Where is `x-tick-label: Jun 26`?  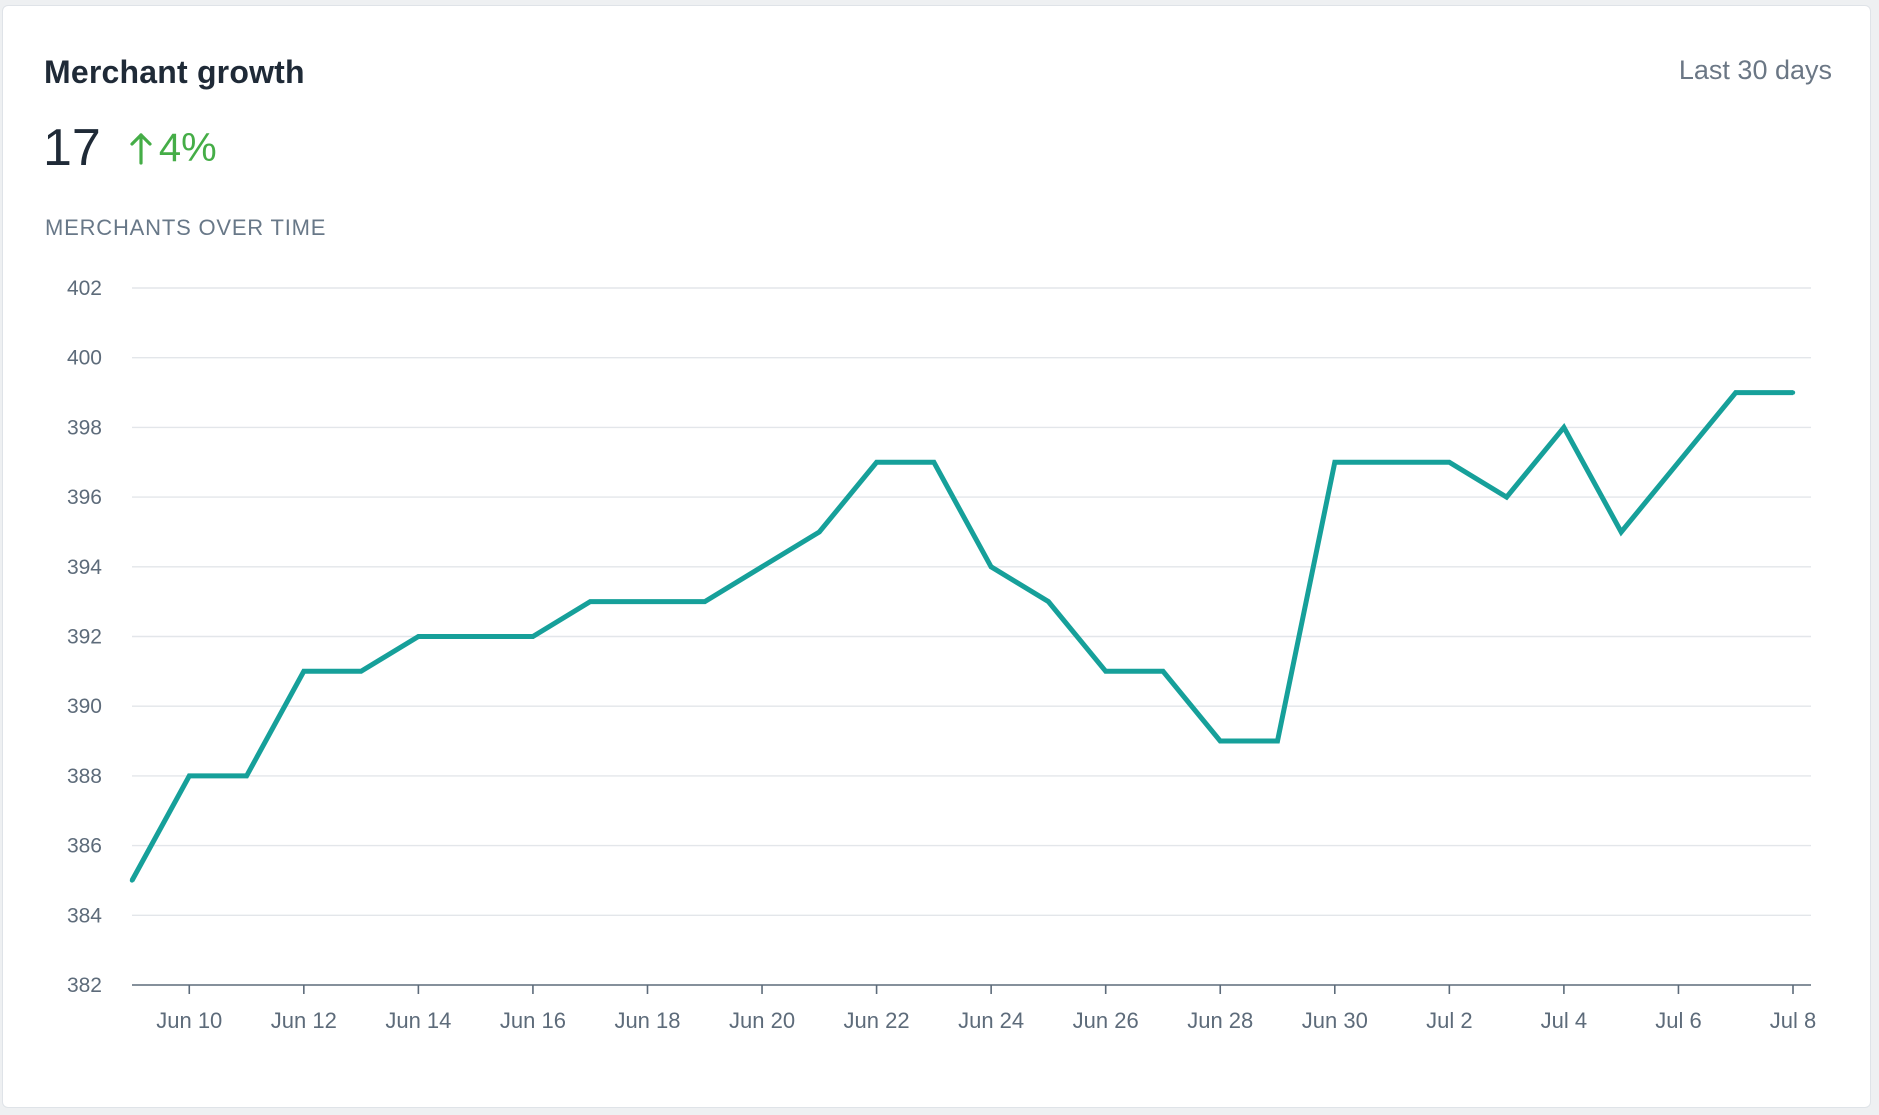 x-tick-label: Jun 26 is located at coordinates (1106, 1020).